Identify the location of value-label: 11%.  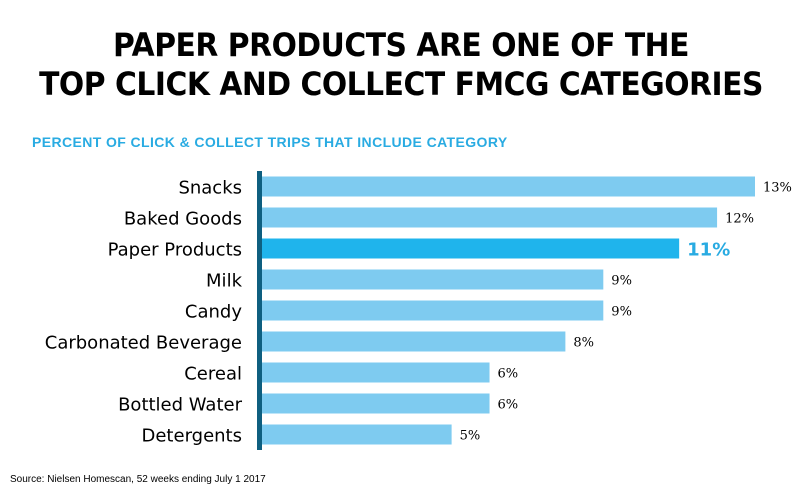
(708, 250).